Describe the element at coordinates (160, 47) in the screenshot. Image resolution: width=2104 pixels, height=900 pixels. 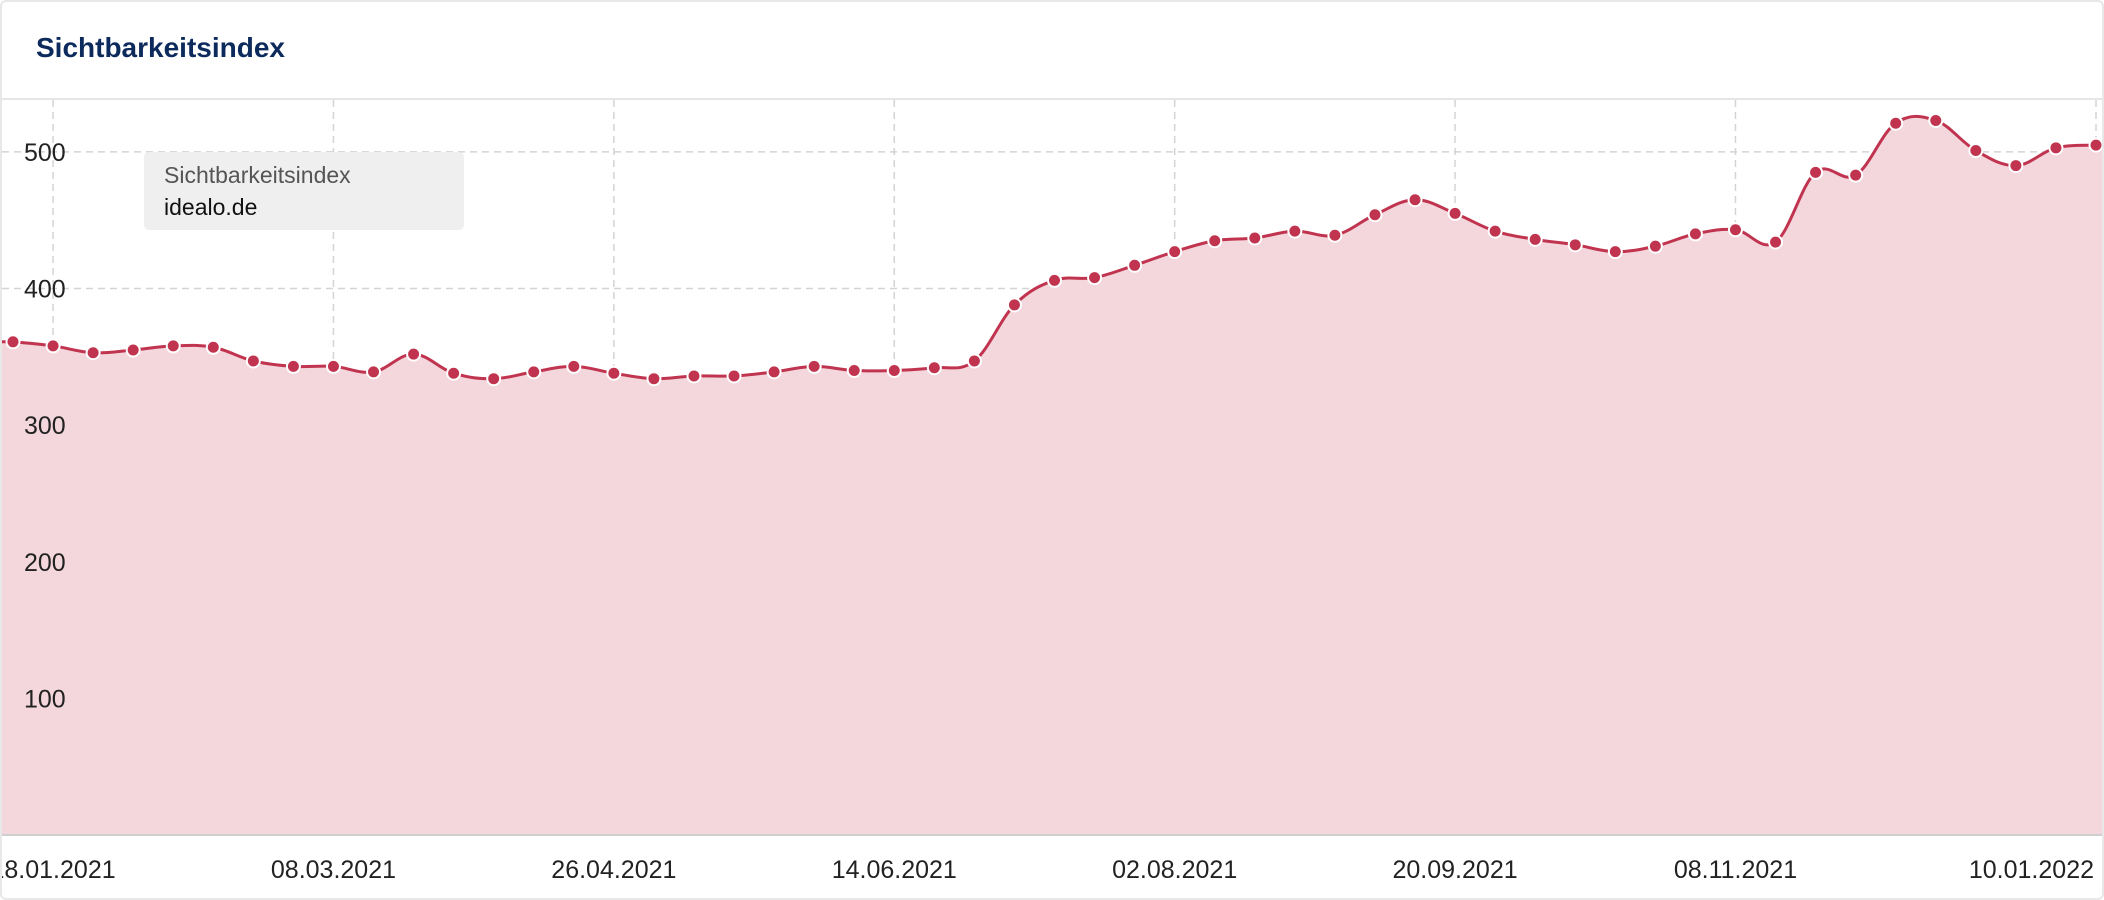
I see `chart-title: Sichtbarkeitsindex` at that location.